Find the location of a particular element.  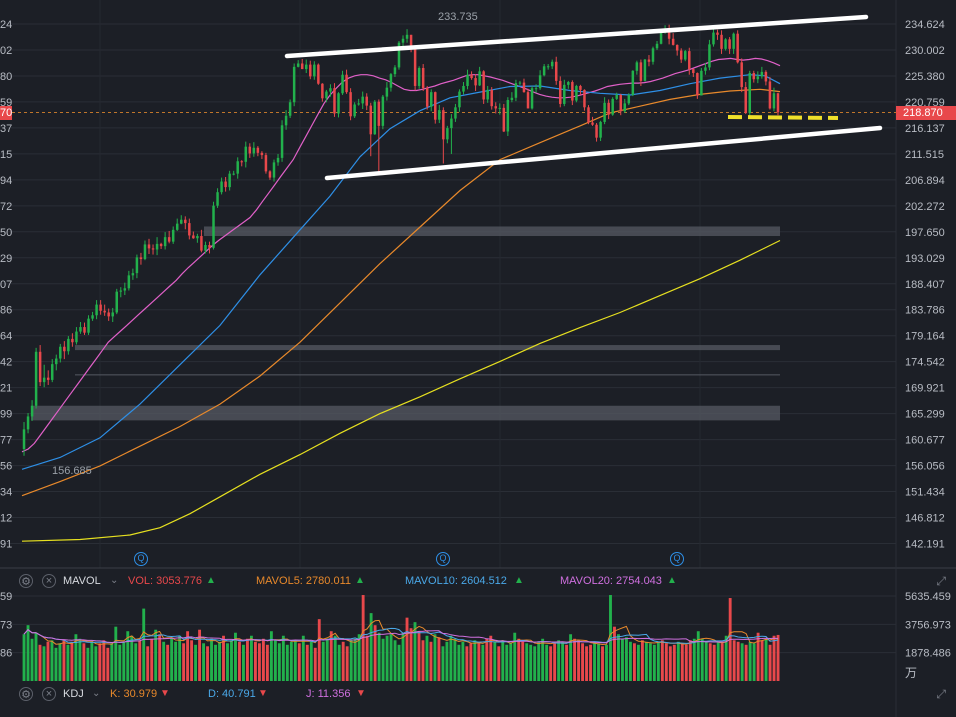

price-axis-label: 156.056 is located at coordinates (925, 467).